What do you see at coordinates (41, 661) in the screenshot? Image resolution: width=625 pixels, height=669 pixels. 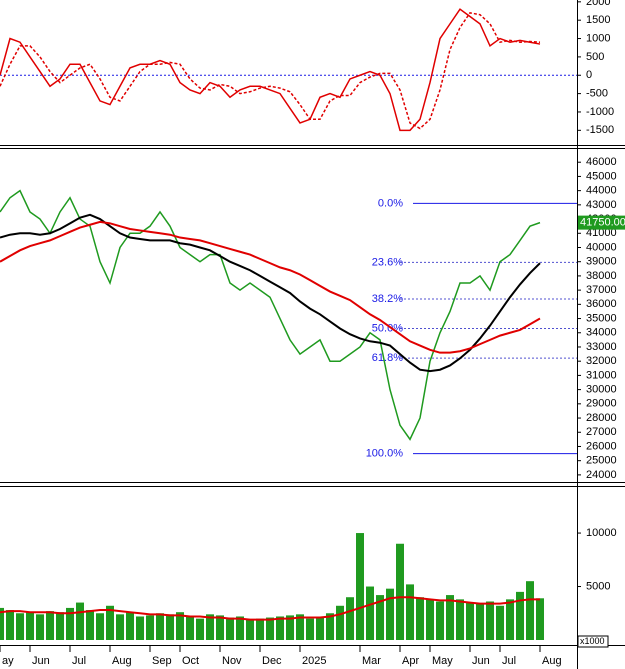 I see `x-tick-label: Jun` at bounding box center [41, 661].